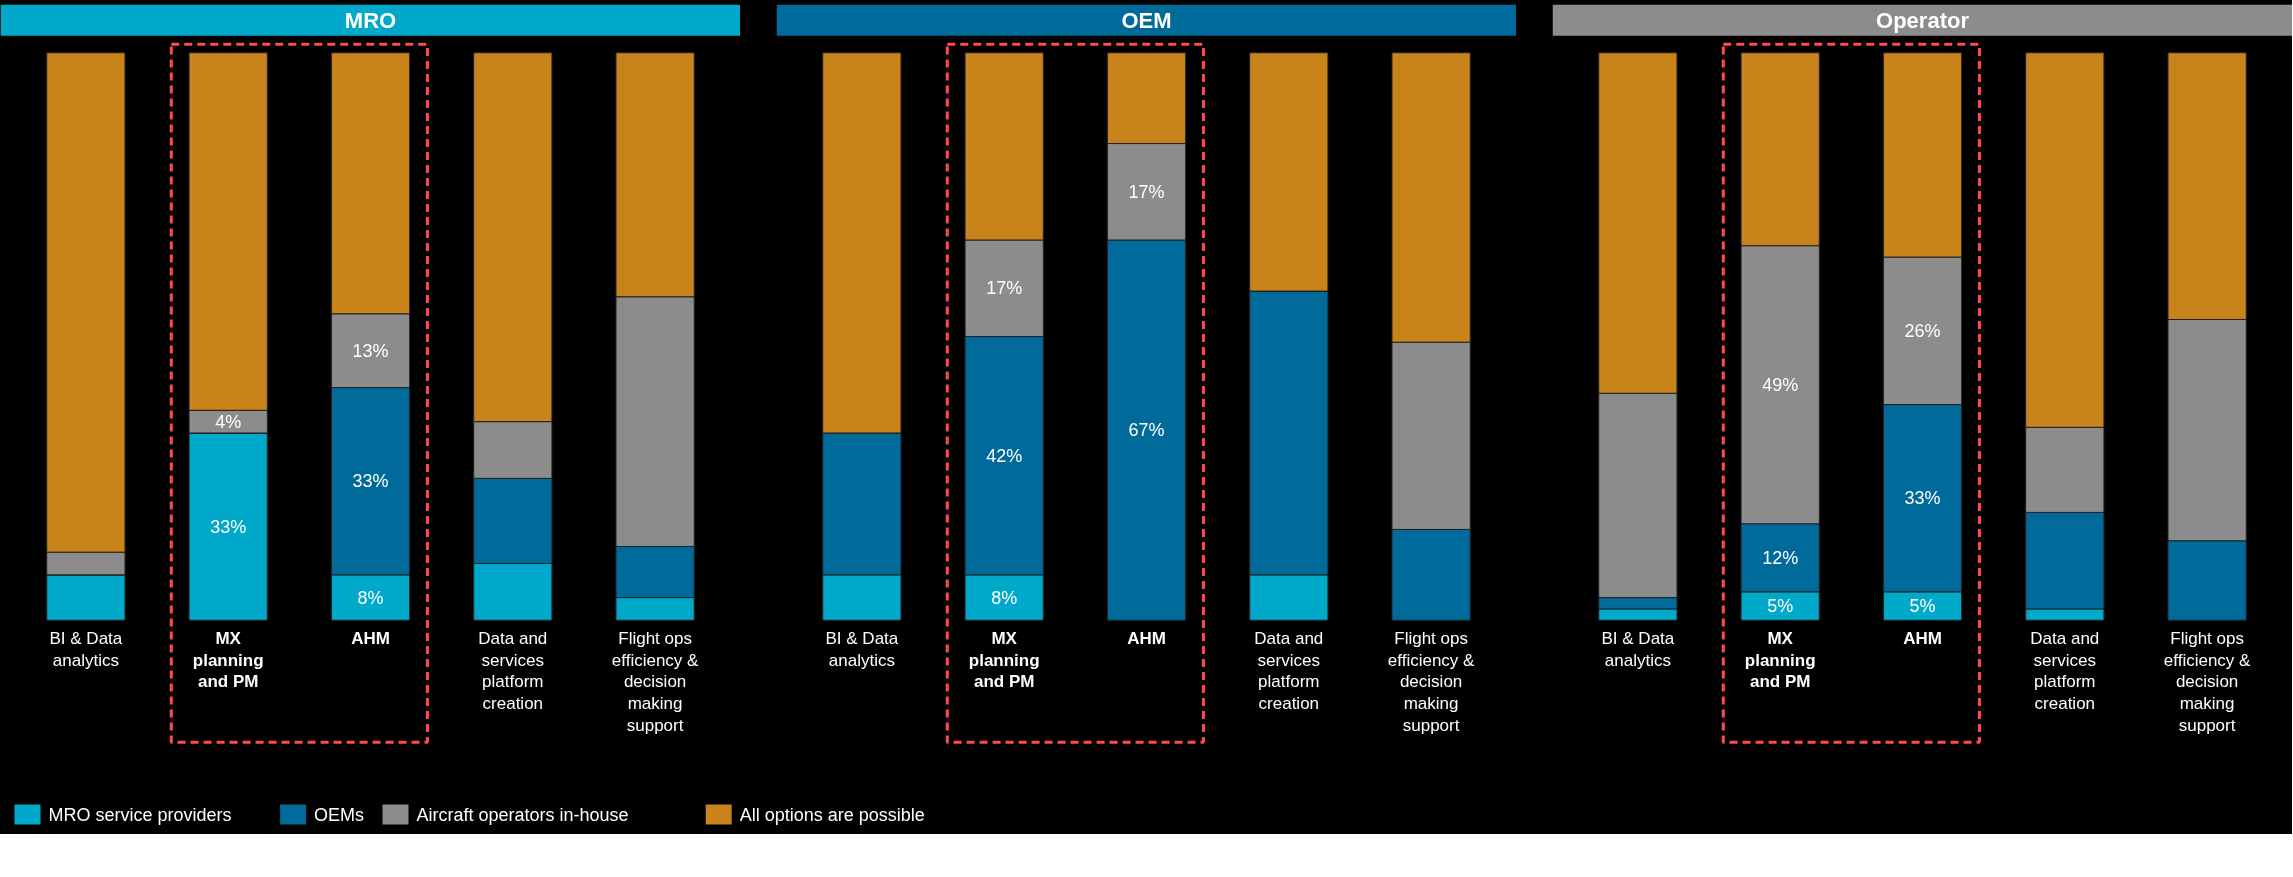  Describe the element at coordinates (140, 814) in the screenshot. I see `legend-label: MRO service providers` at that location.